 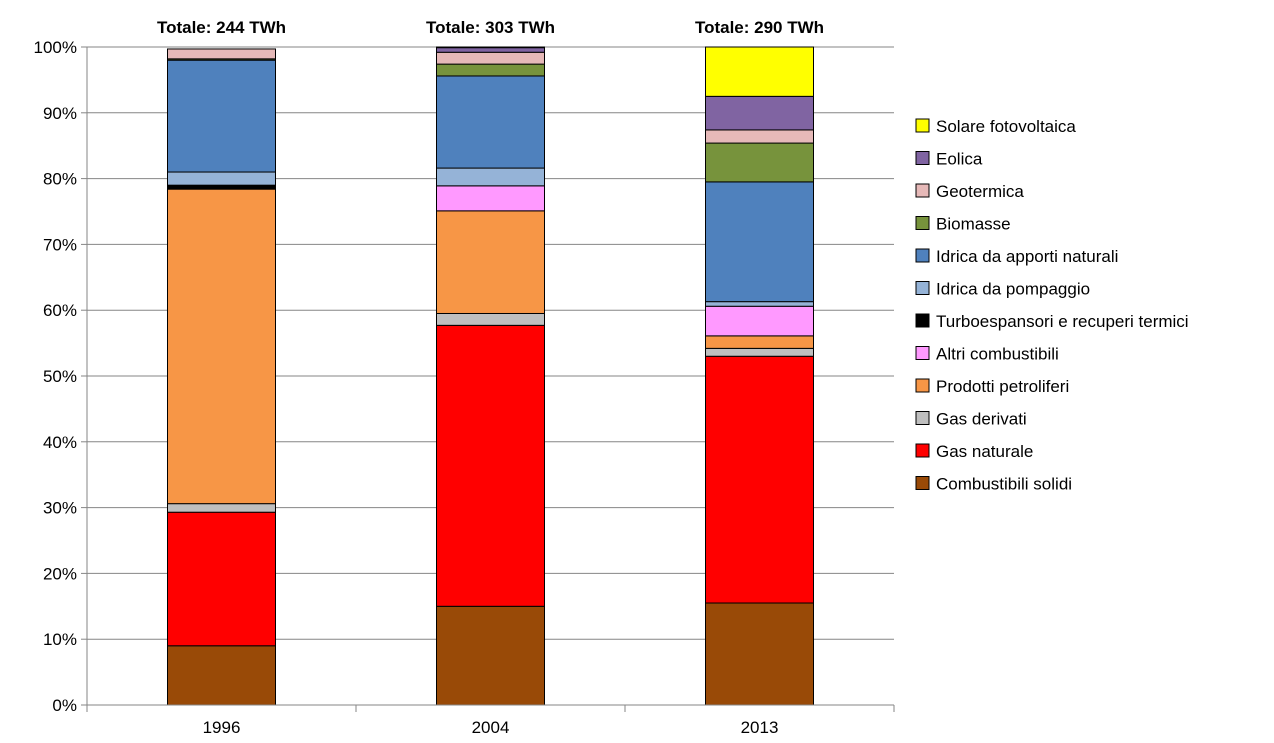 What do you see at coordinates (997, 354) in the screenshot?
I see `legend-label: Altri combustibili` at bounding box center [997, 354].